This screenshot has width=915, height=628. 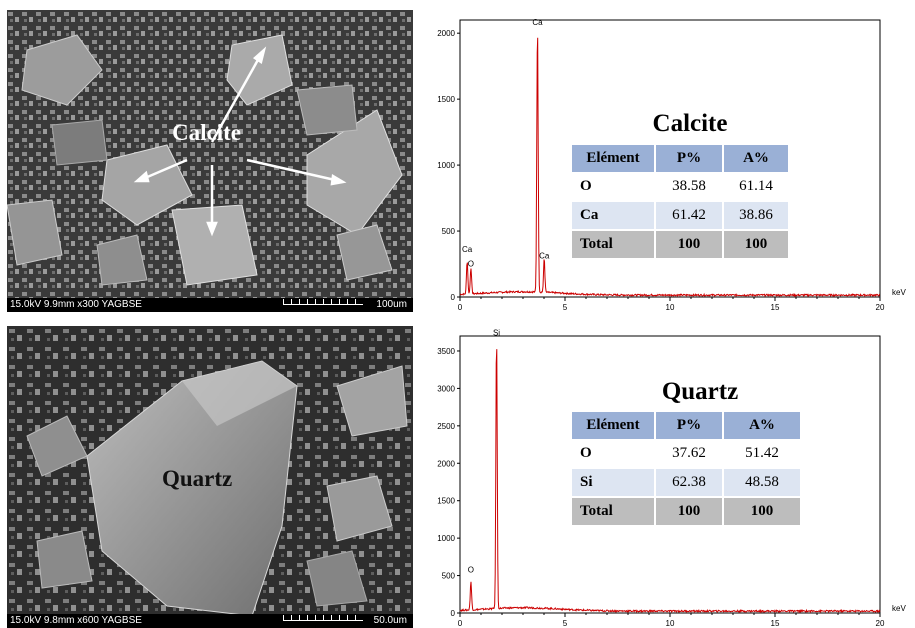 I want to click on sem-info-bar: 15.0kV 9.8mm x600 YAGBSE 50.0um, so click(x=210, y=621).